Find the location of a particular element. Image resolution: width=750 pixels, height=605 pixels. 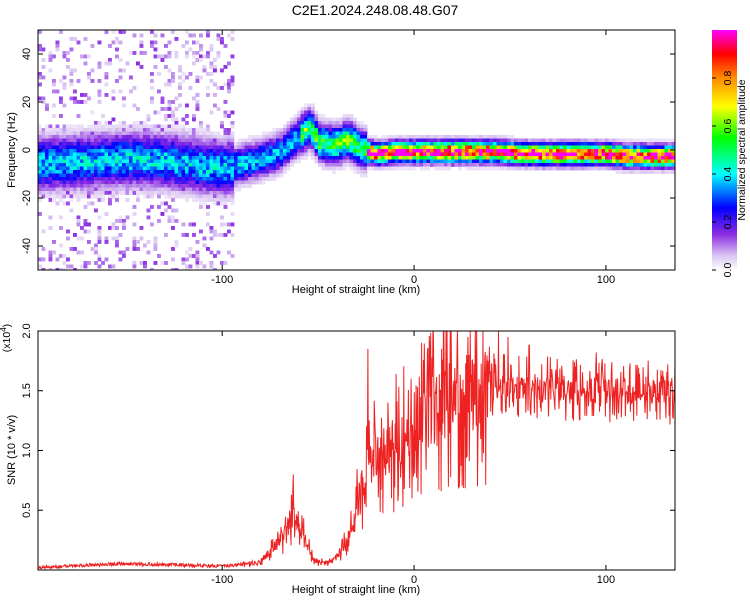

snr-x-tick-label: 100 is located at coordinates (606, 580).